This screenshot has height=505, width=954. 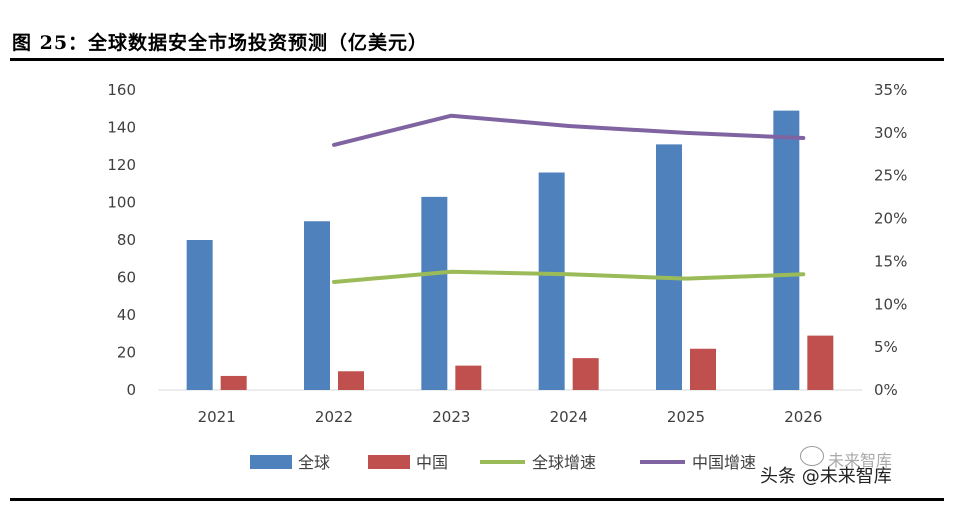 What do you see at coordinates (569, 276) in the screenshot?
I see `line-全球增速` at bounding box center [569, 276].